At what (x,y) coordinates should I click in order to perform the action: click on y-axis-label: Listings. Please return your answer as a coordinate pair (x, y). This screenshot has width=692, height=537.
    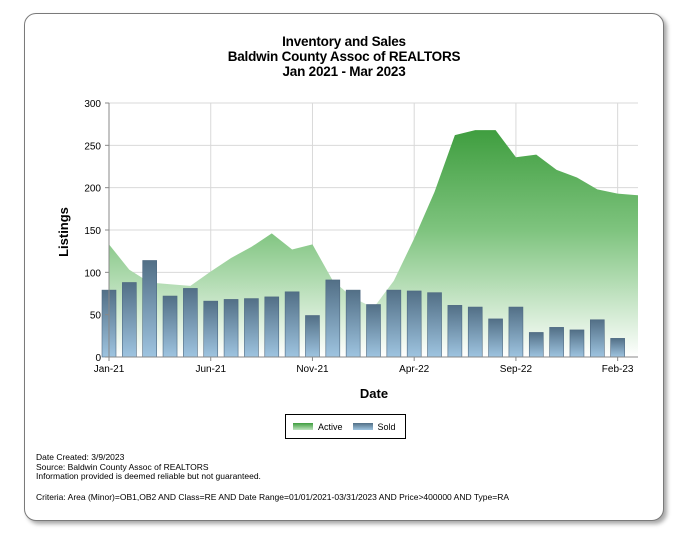
    Looking at the image, I should click on (63, 232).